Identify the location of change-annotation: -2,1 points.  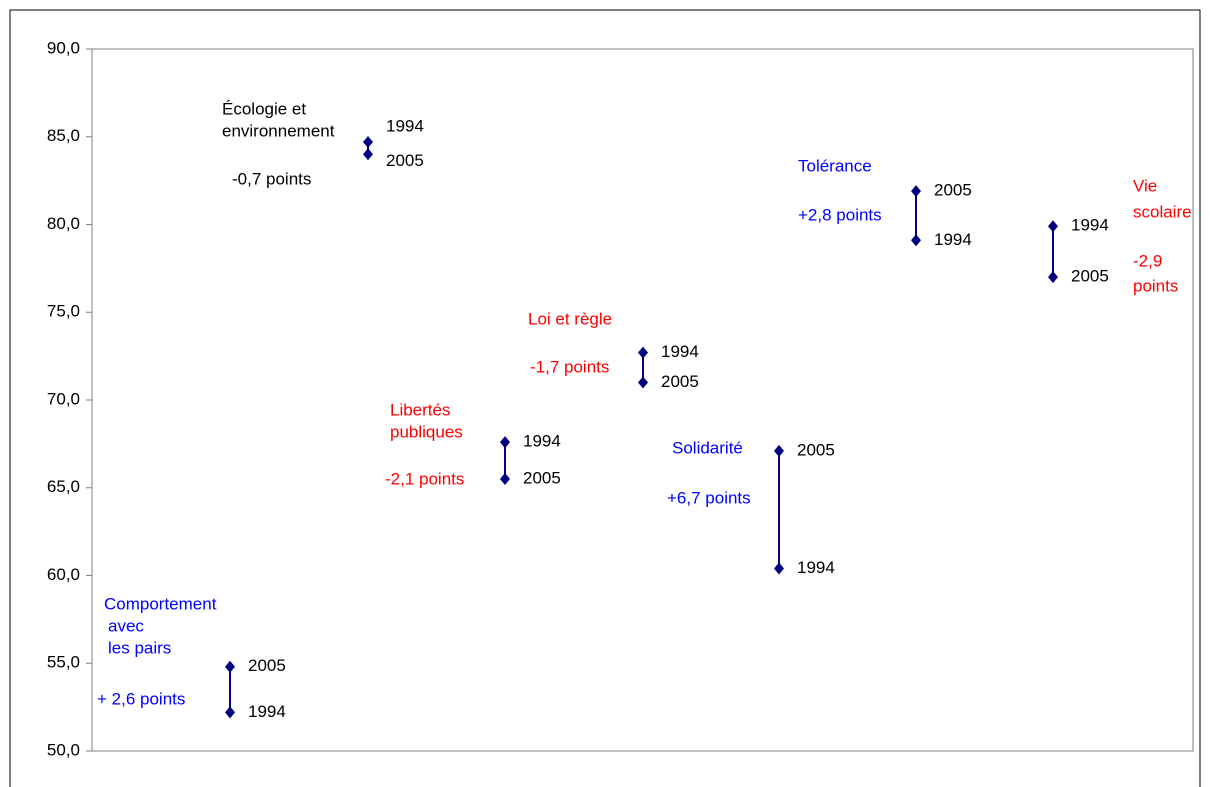
(424, 478).